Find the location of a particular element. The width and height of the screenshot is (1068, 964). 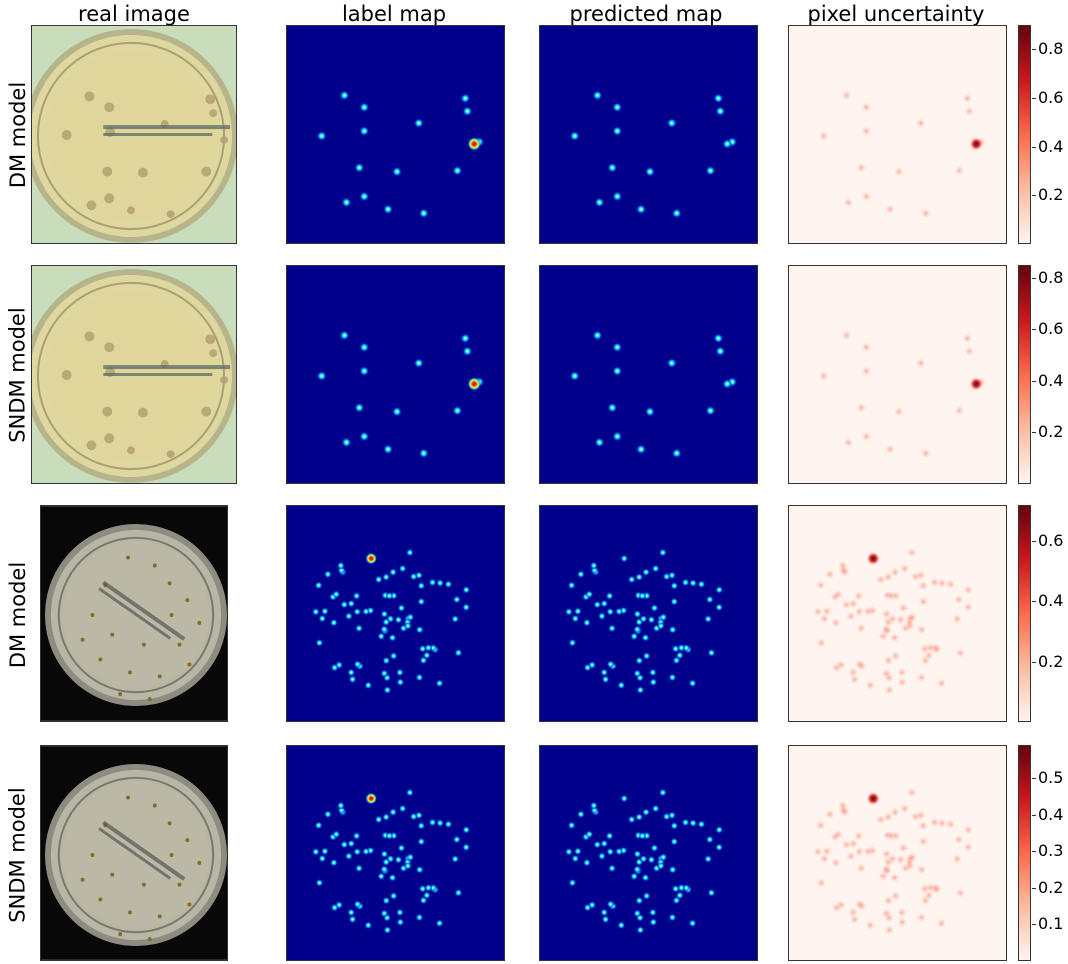

colorbar-tick-label: 0.2 is located at coordinates (1051, 887).